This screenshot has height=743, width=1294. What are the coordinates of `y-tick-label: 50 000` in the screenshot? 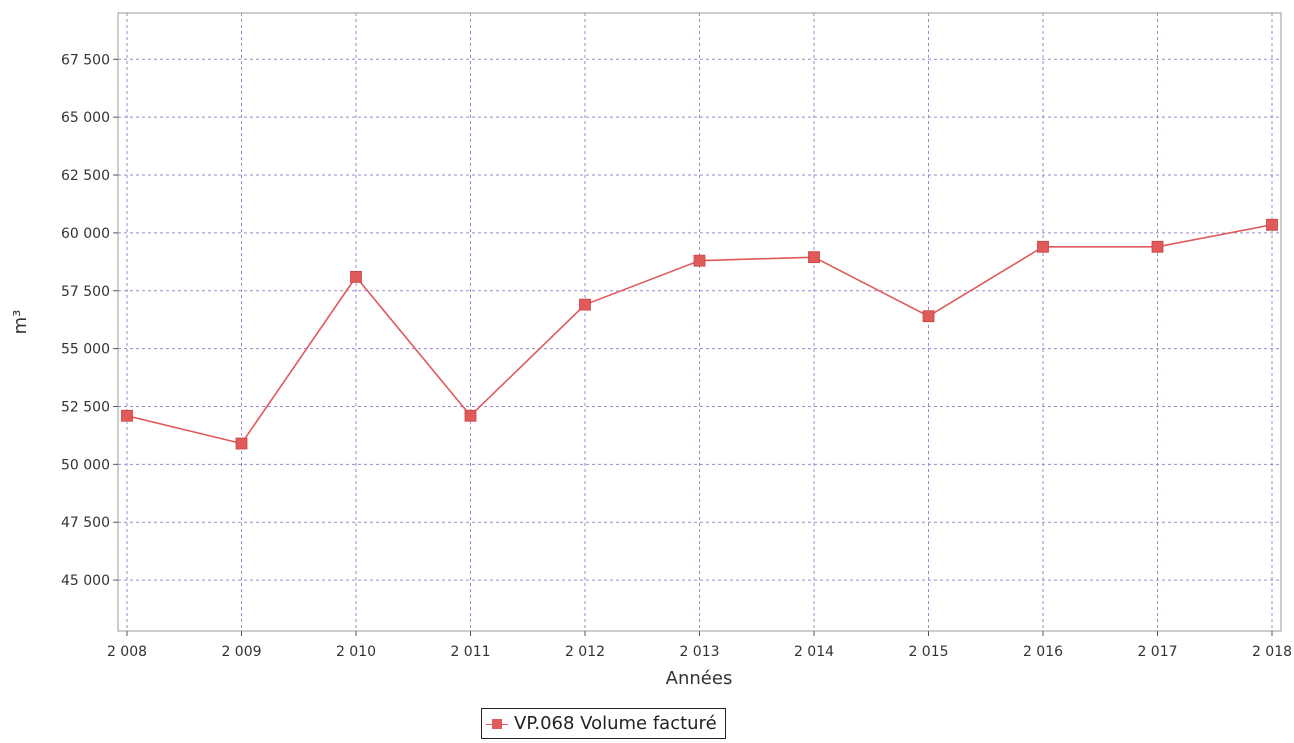 It's located at (85, 465).